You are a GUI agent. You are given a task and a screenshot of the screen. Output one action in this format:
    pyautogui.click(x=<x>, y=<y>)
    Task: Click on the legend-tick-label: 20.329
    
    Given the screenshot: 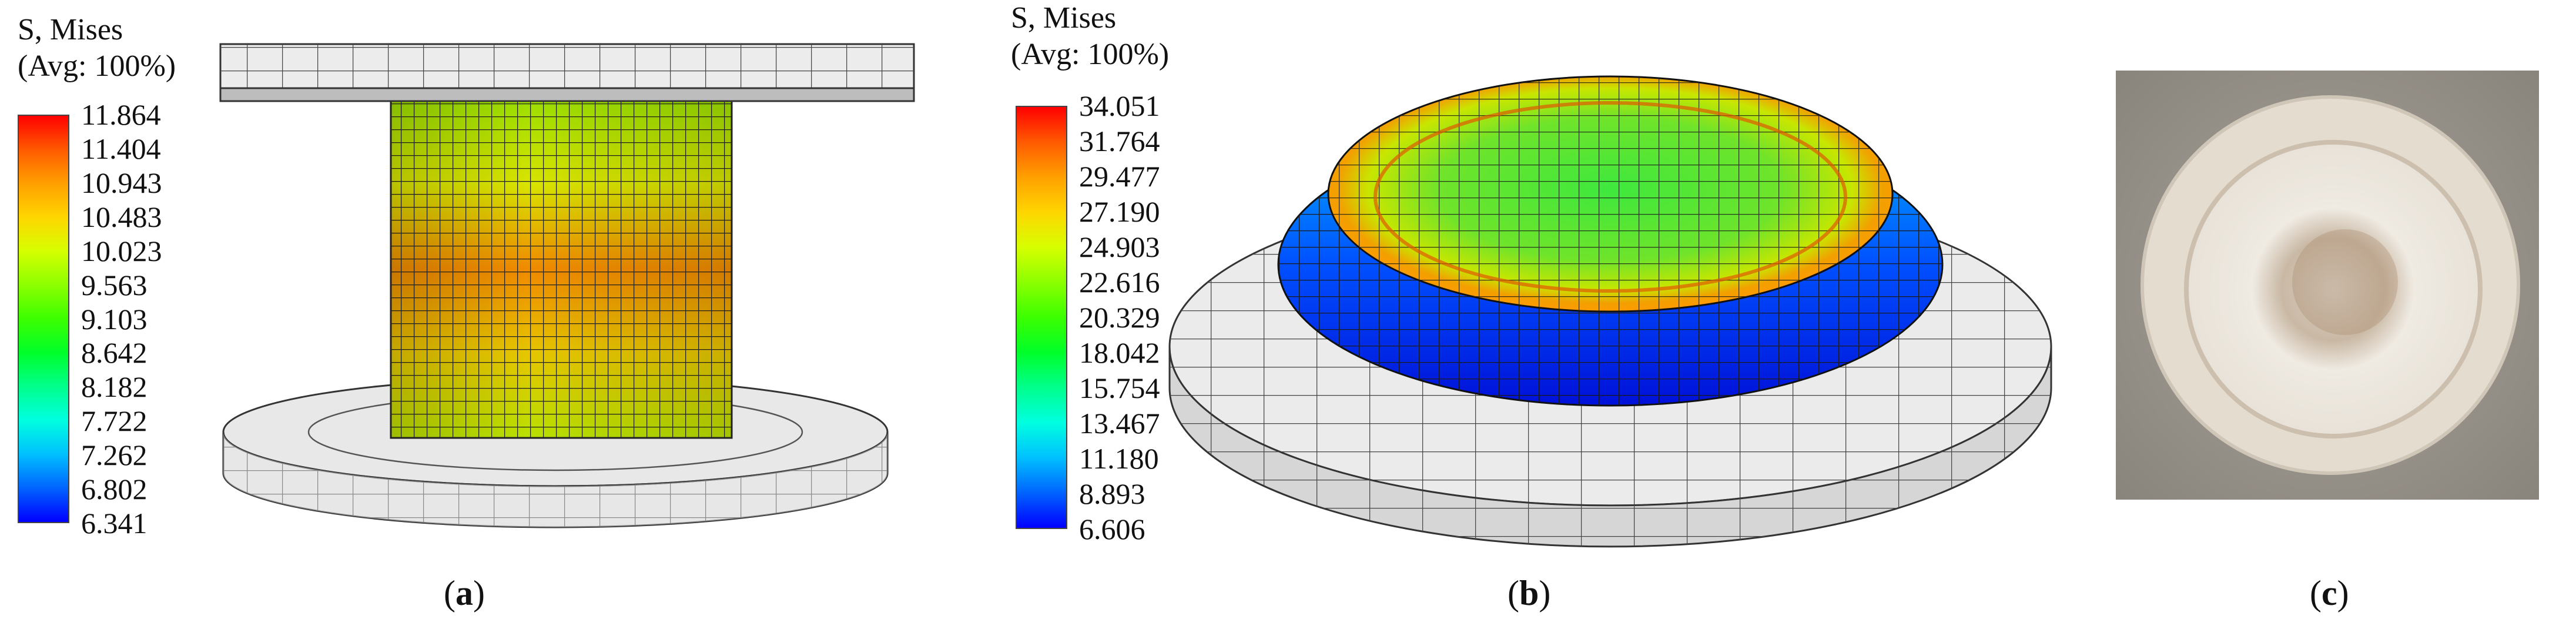 What is the action you would take?
    pyautogui.click(x=1119, y=317)
    